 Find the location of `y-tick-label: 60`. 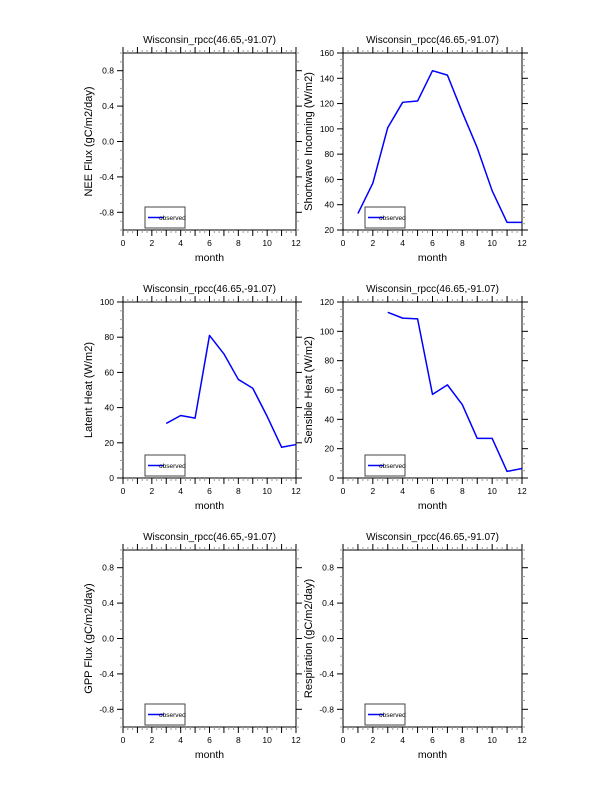

y-tick-label: 60 is located at coordinates (330, 179).